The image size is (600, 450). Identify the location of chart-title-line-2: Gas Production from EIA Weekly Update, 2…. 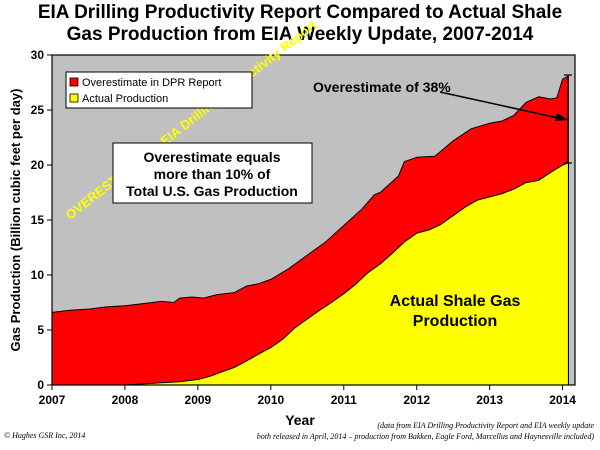
(300, 34).